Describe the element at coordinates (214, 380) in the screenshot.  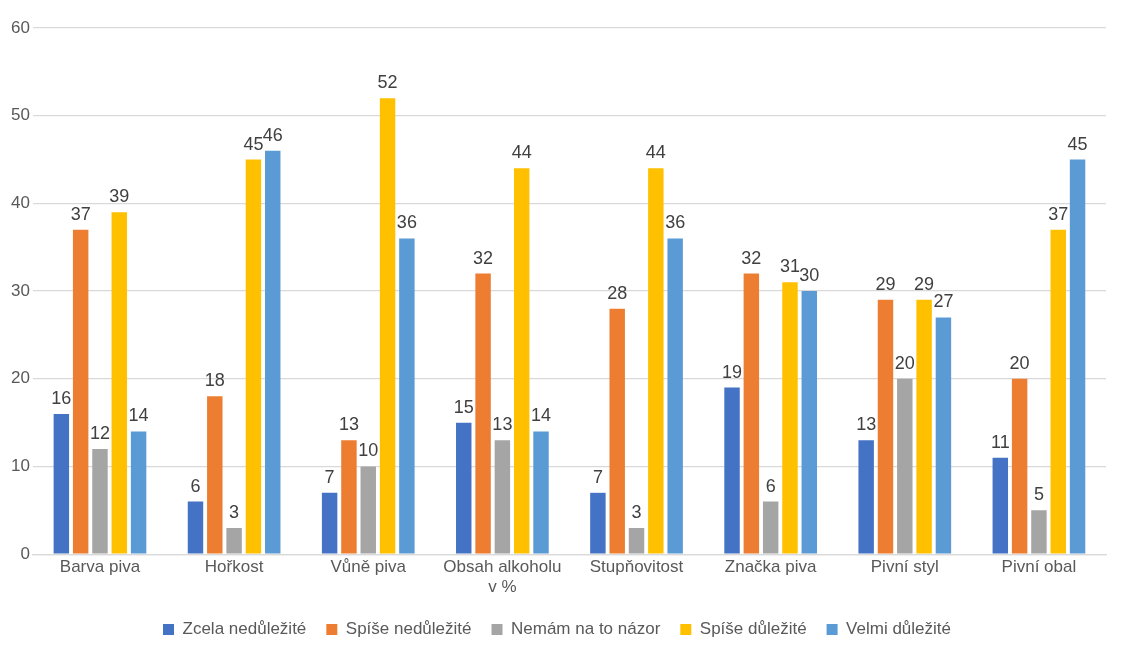
I see `data-label: 18` at that location.